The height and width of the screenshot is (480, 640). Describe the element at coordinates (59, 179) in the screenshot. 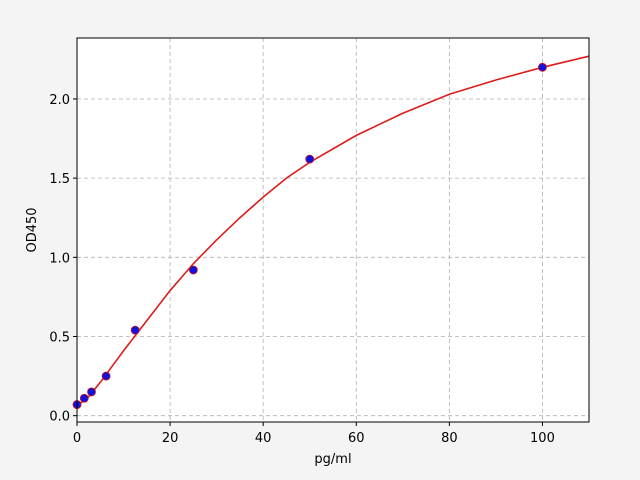

I see `y-tick-label: 1.5` at that location.